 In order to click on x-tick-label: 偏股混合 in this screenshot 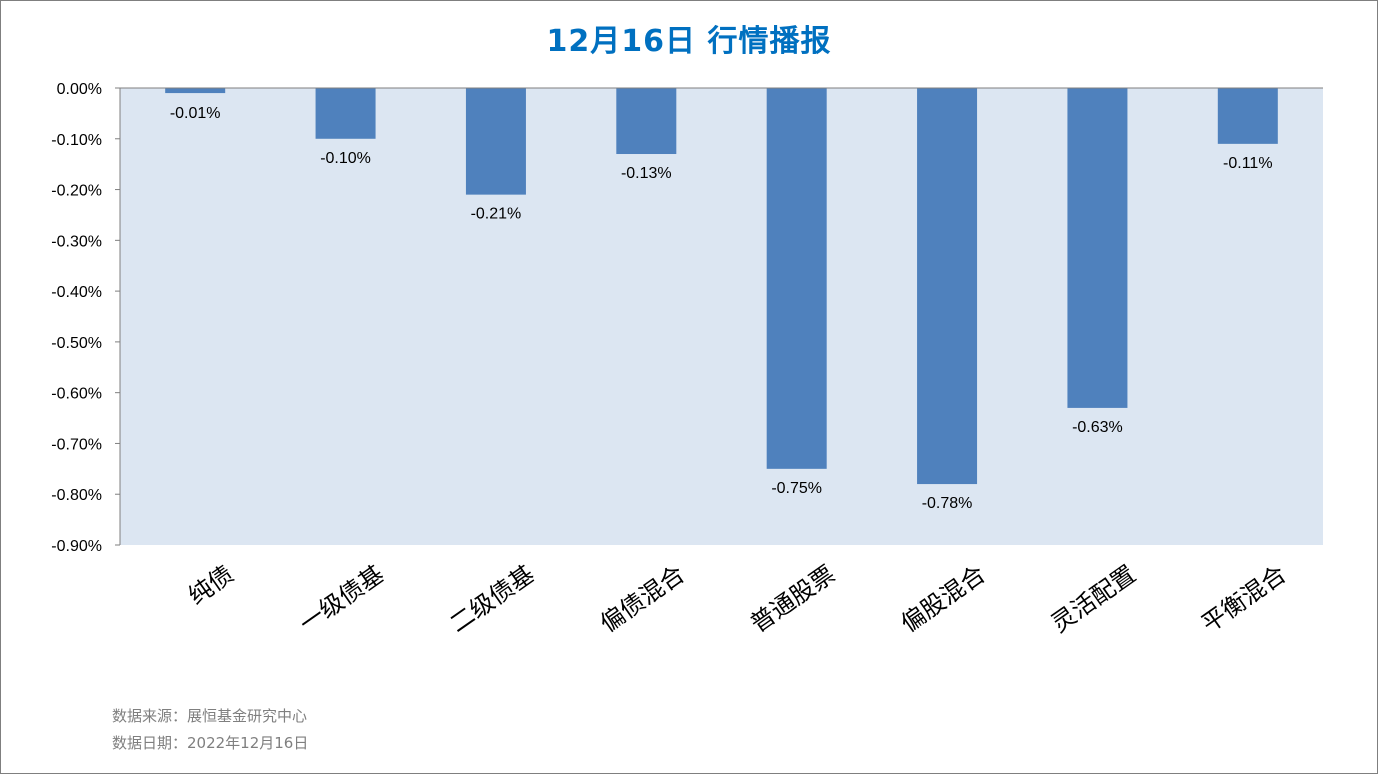, I will do `click(943, 599)`.